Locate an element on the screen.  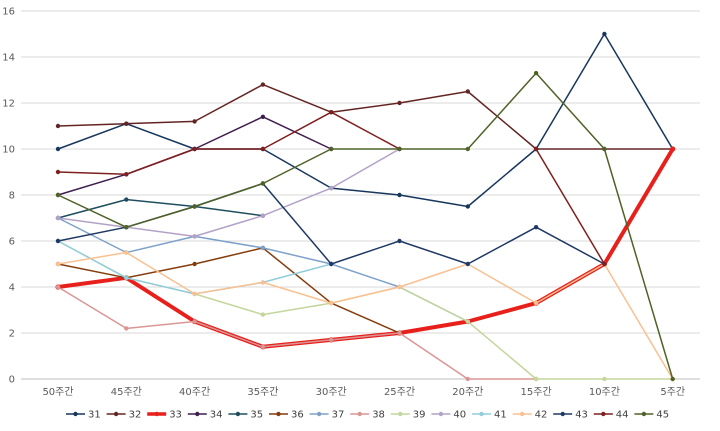
legend-item-32: 32 is located at coordinates (124, 415).